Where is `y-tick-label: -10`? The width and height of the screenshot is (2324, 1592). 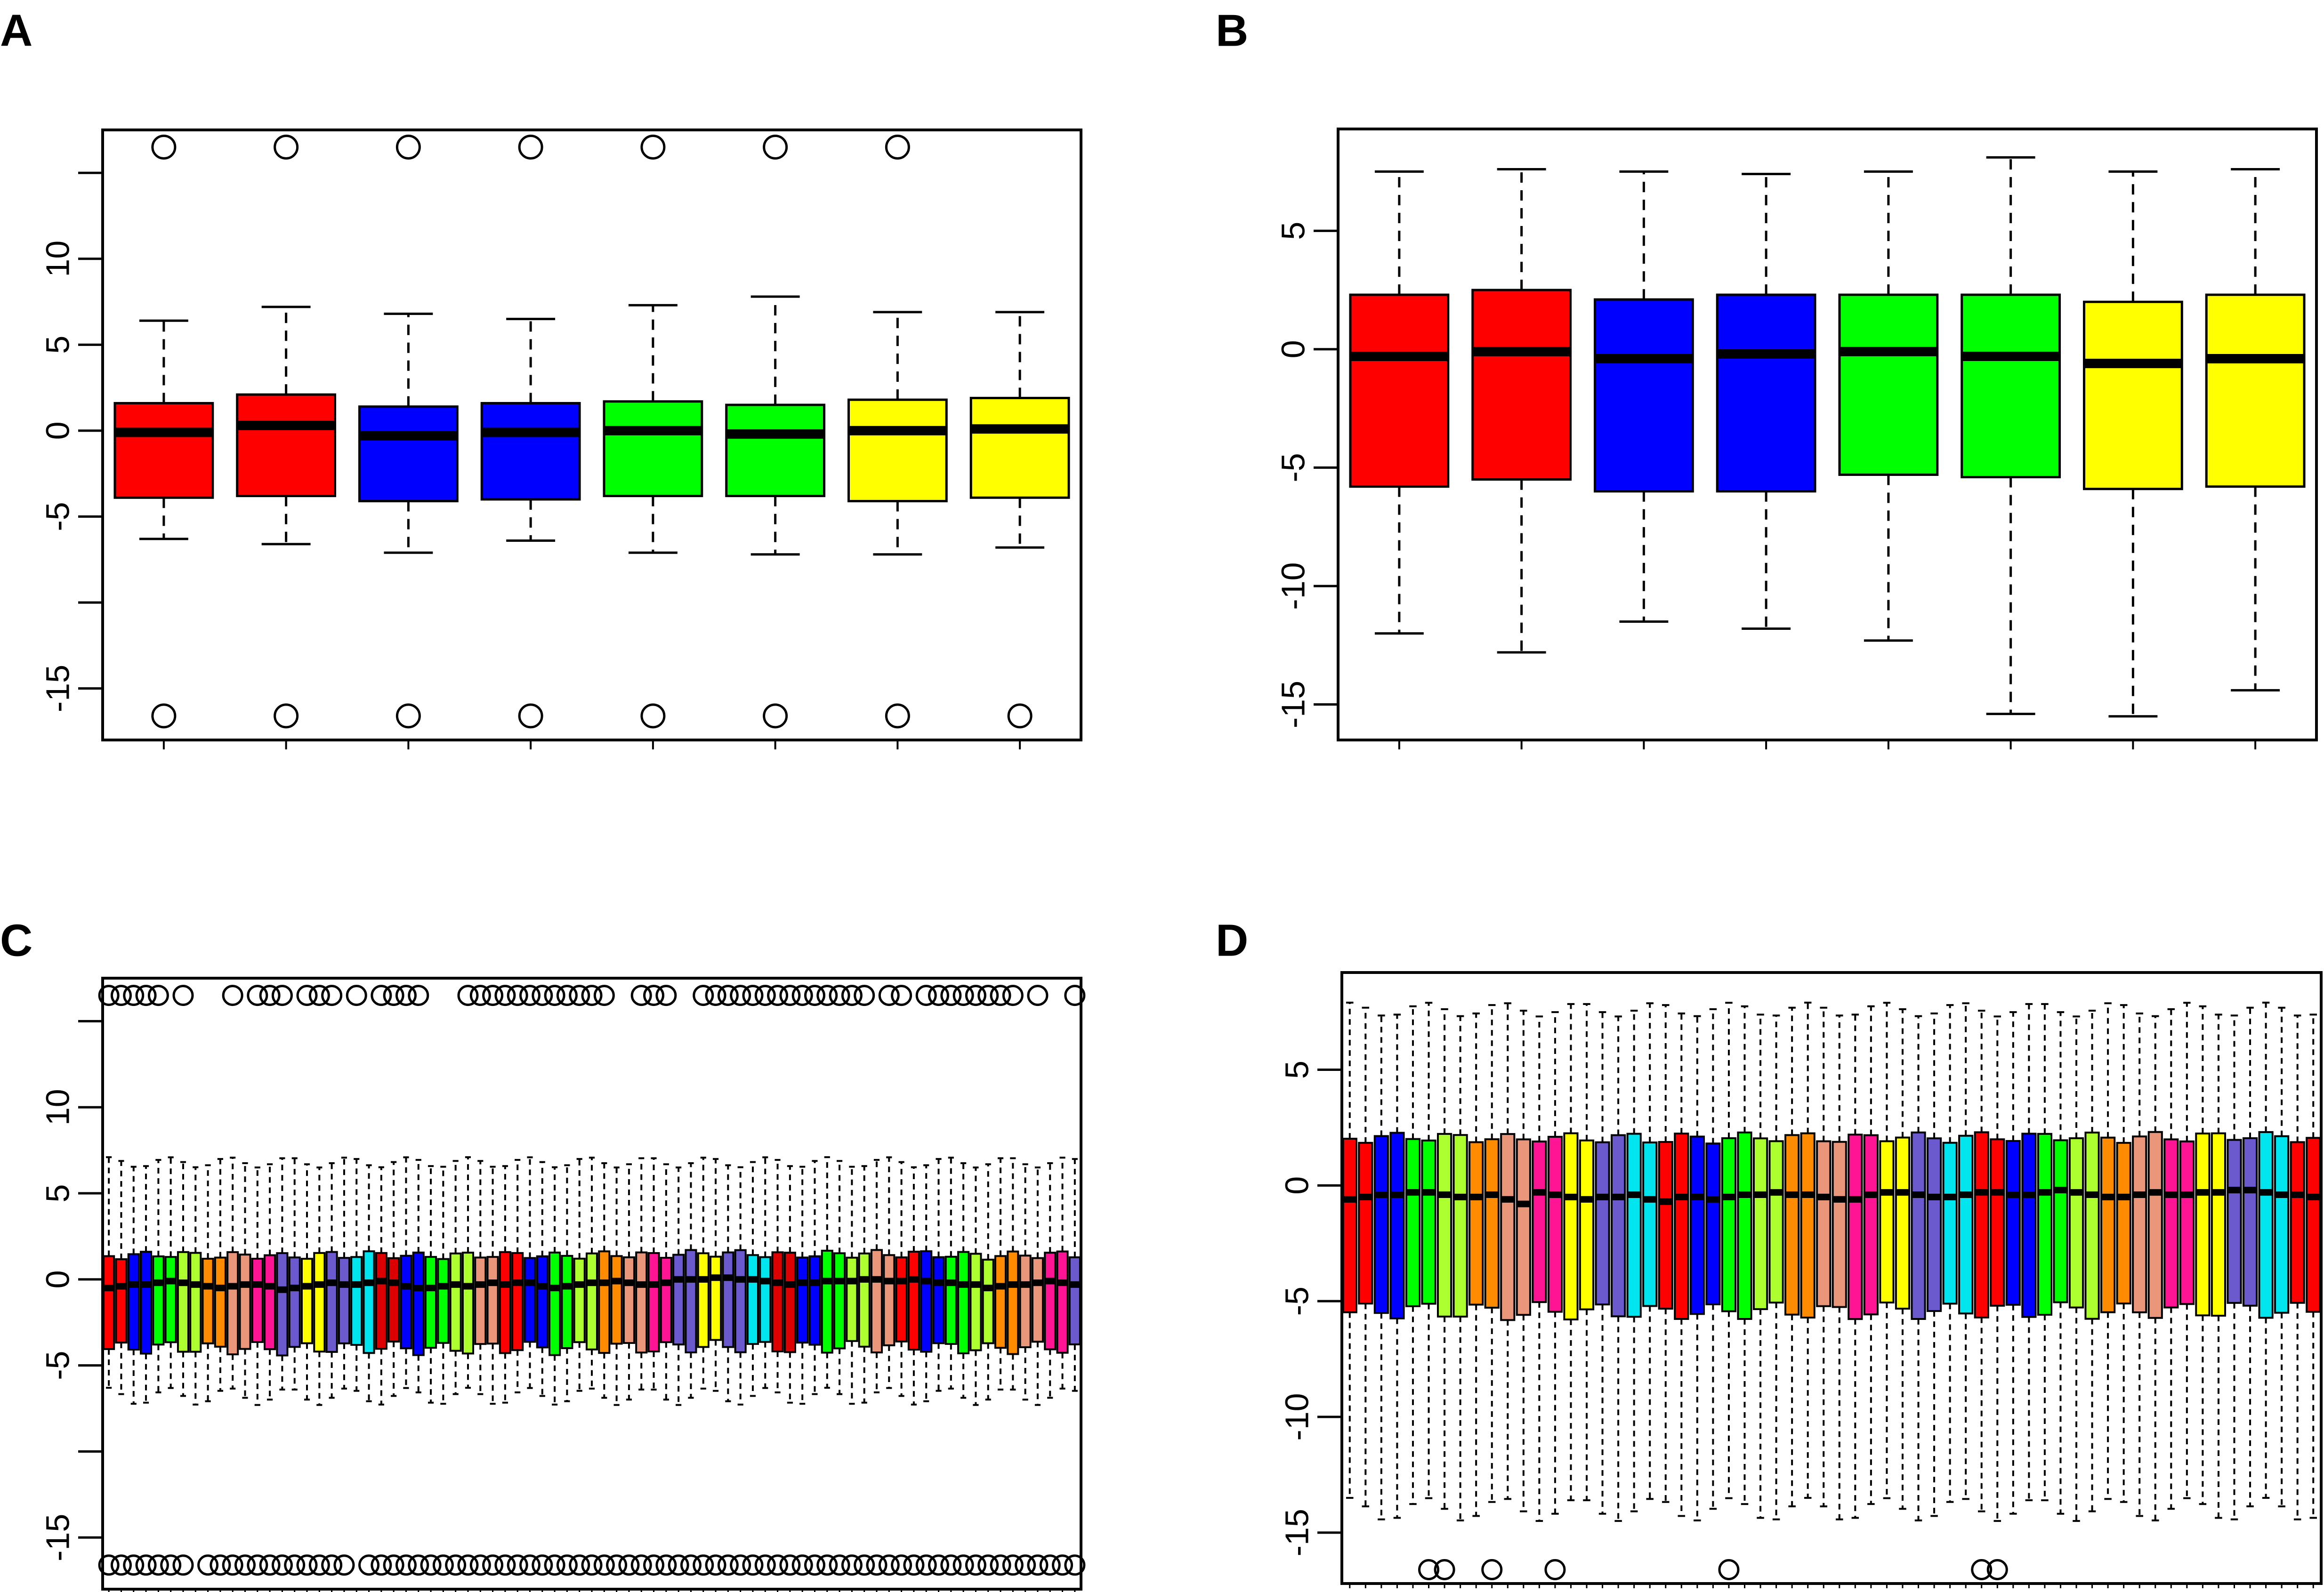
y-tick-label: -10 is located at coordinates (1296, 1416).